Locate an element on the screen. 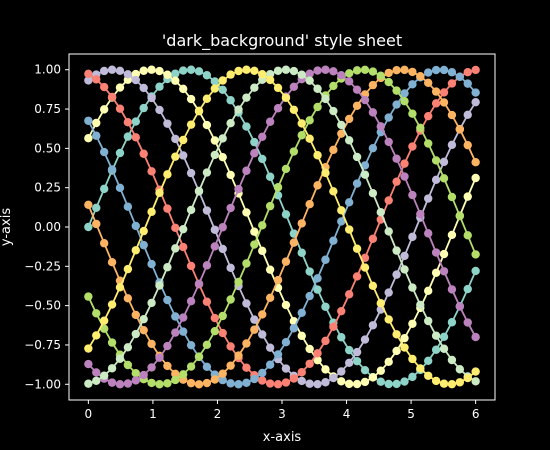 Image resolution: width=550 pixels, height=450 pixels. y-axis-label: y-axis is located at coordinates (7, 227).